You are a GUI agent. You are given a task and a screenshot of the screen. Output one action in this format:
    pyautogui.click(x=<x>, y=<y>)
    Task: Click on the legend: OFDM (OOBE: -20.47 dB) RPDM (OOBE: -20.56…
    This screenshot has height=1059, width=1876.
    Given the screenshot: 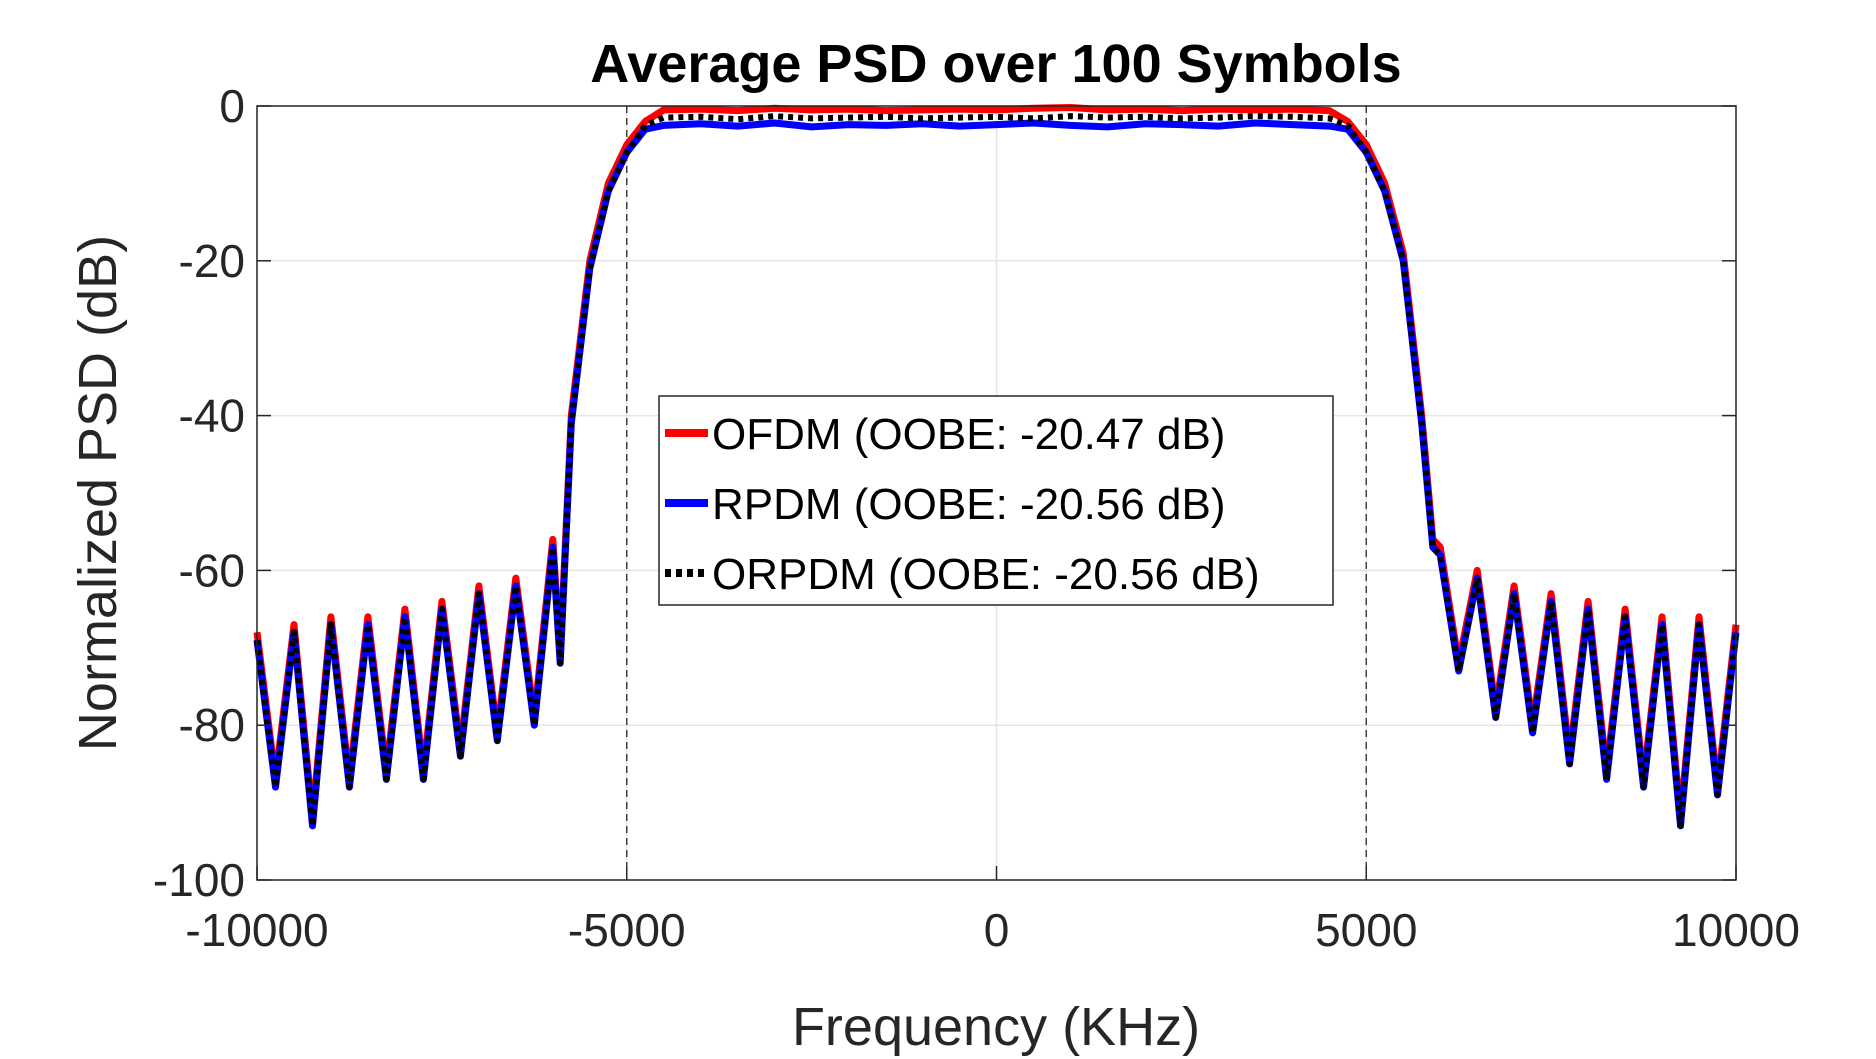 What is the action you would take?
    pyautogui.click(x=996, y=500)
    